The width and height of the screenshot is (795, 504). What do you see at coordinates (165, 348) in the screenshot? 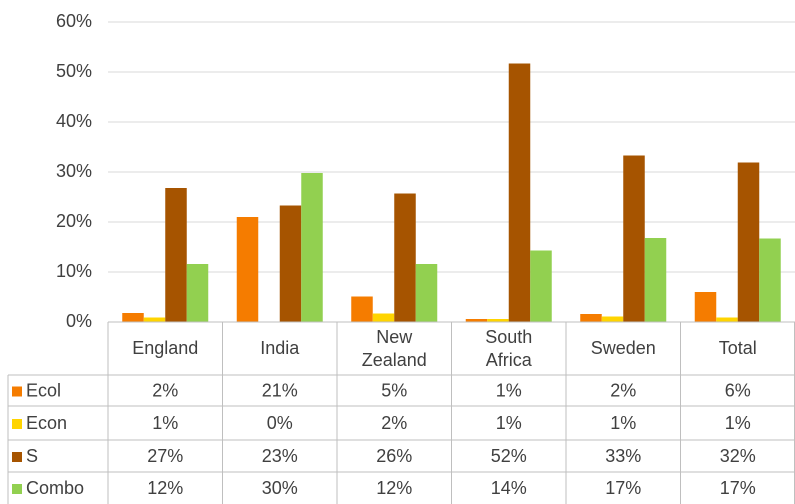
I see `x-tick-label: England` at bounding box center [165, 348].